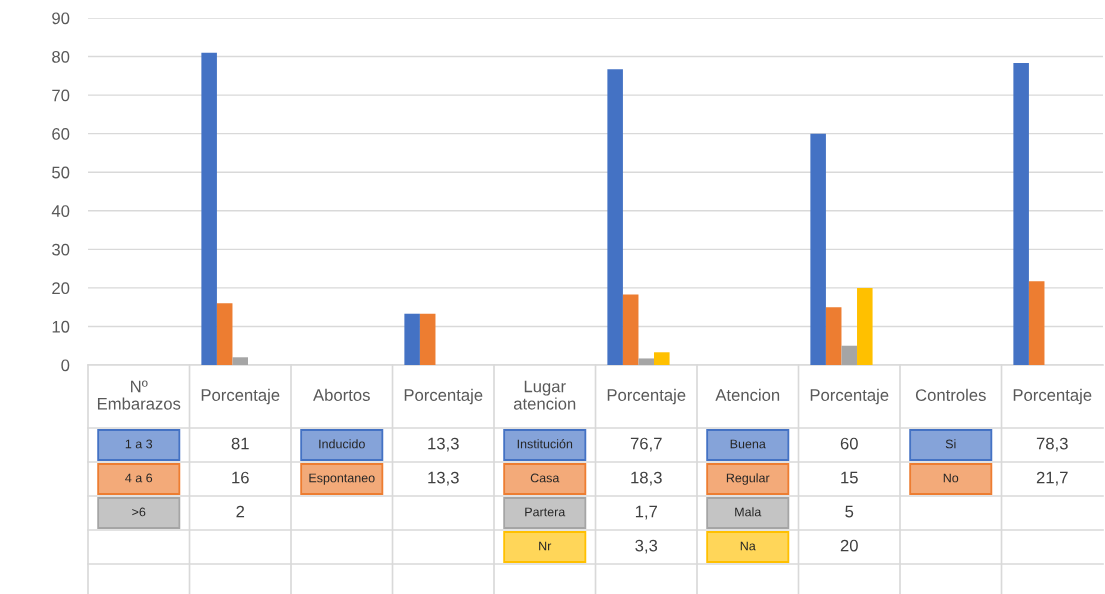  I want to click on text: Na, so click(748, 546).